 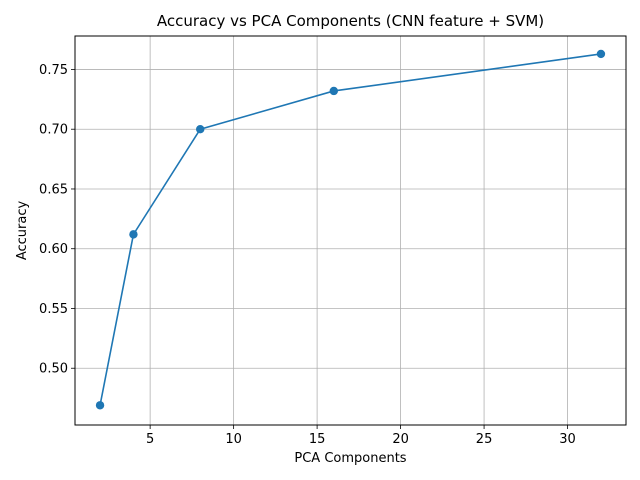 What do you see at coordinates (317, 439) in the screenshot?
I see `x-tick-label: 15` at bounding box center [317, 439].